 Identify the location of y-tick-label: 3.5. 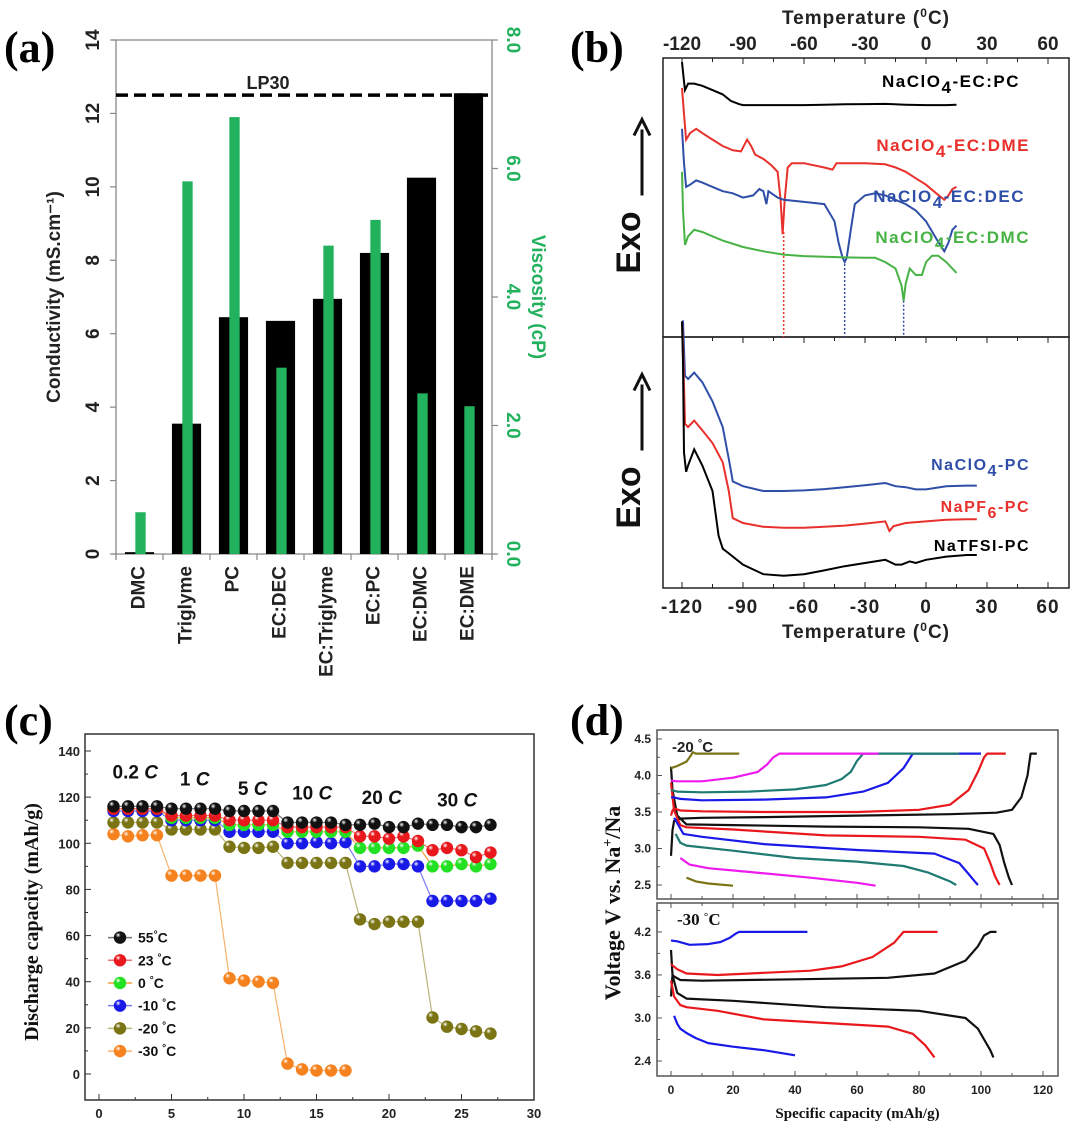
(642, 812).